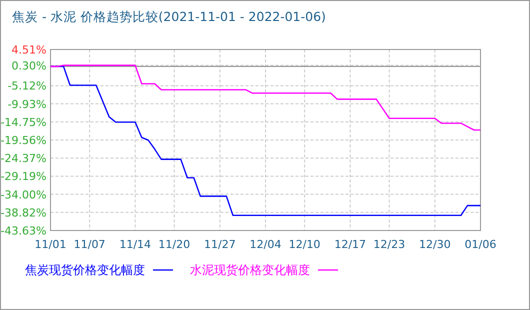 The image size is (530, 310). Describe the element at coordinates (85, 270) in the screenshot. I see `legend-label: 焦炭现货价格变化幅度` at that location.